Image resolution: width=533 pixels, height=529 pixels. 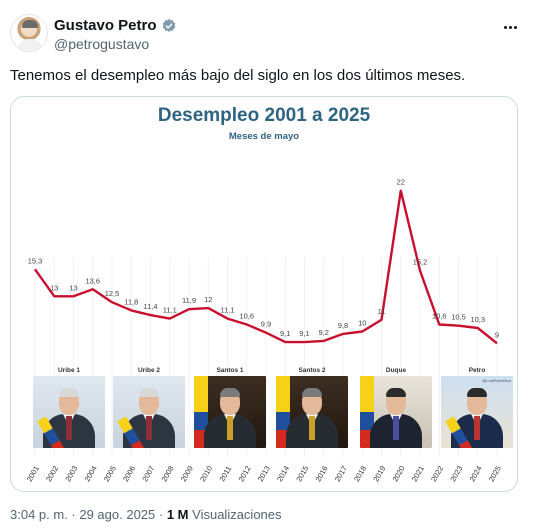 What do you see at coordinates (396, 370) in the screenshot?
I see `president-label: Duque` at bounding box center [396, 370].